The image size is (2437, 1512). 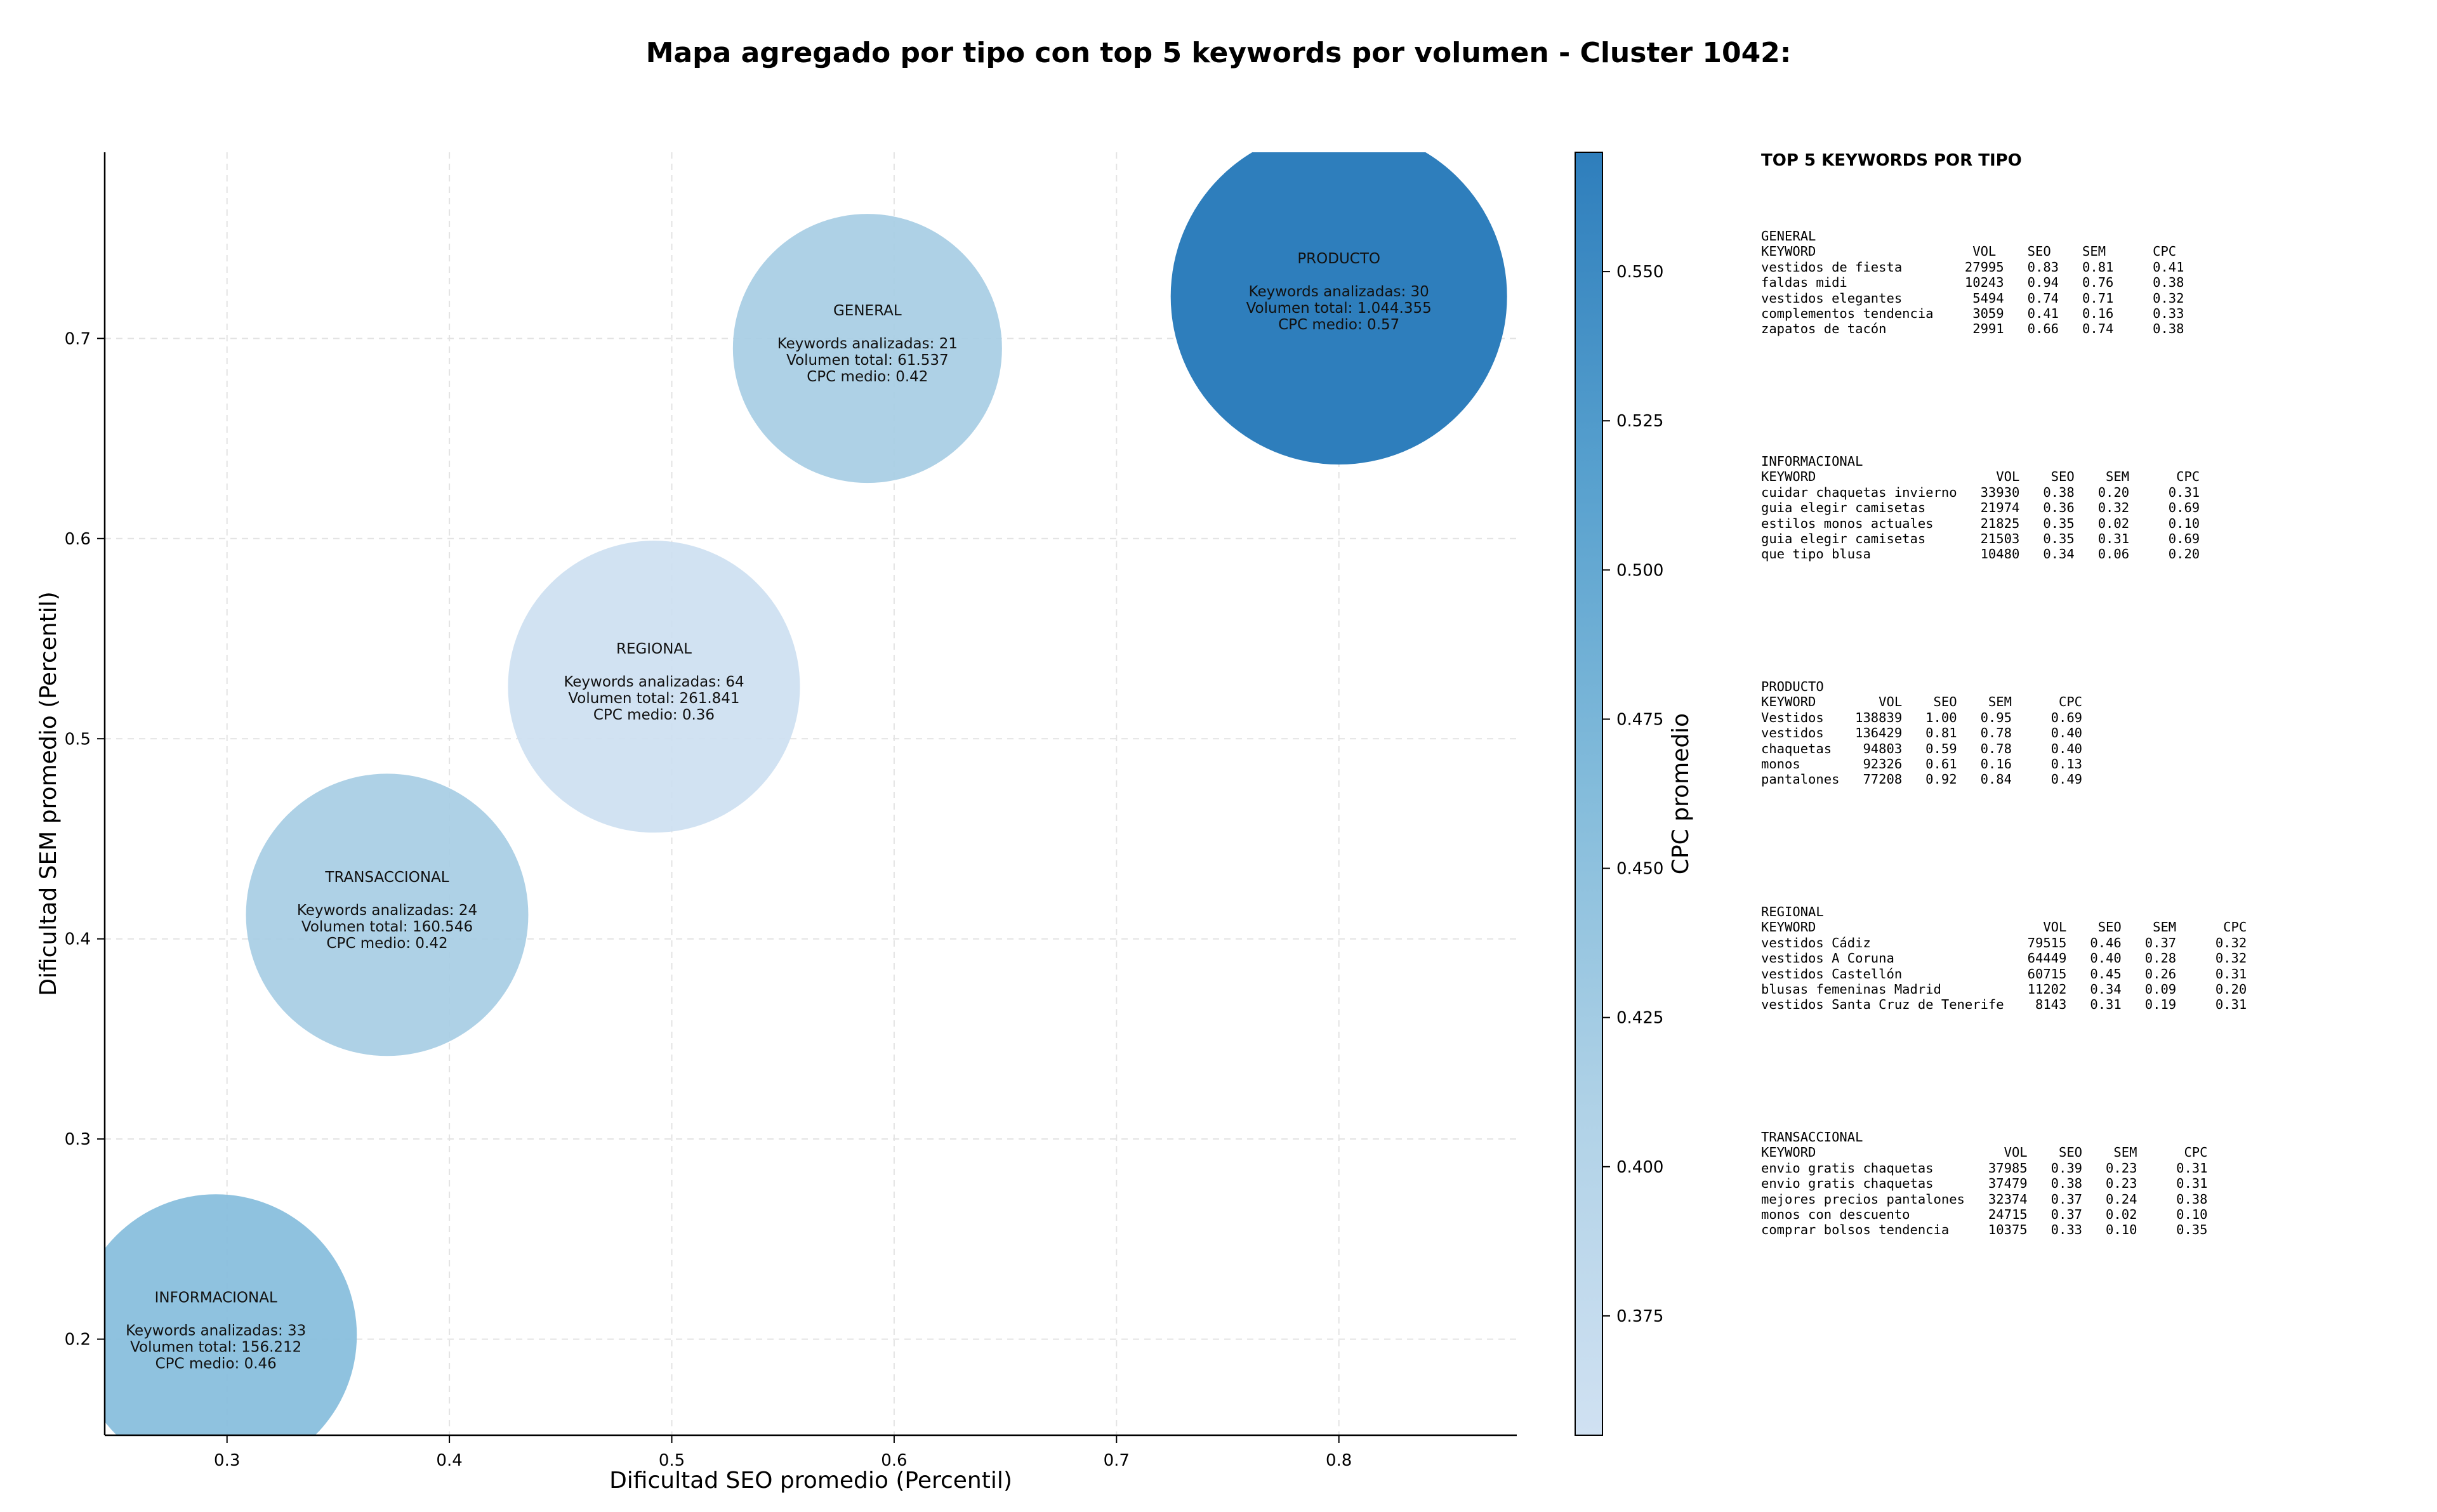 What do you see at coordinates (1922, 748) in the screenshot?
I see `keyword-table-row: chaquetas 94803 0.59 0.78 0.40` at bounding box center [1922, 748].